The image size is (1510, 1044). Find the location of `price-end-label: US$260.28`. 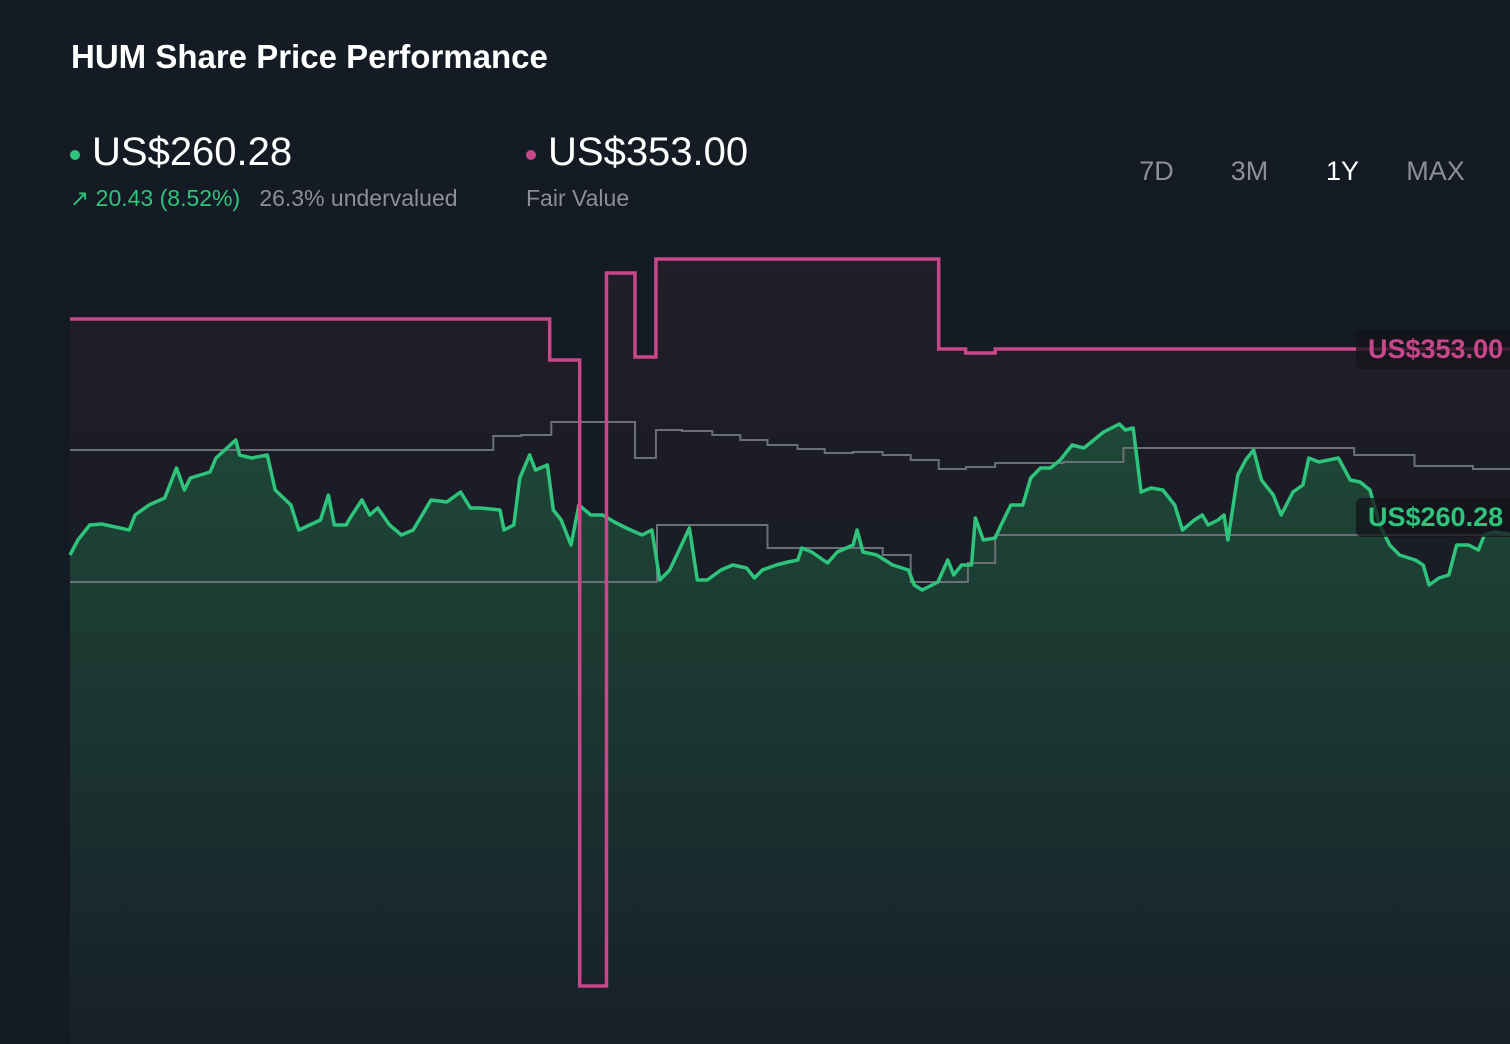

price-end-label: US$260.28 is located at coordinates (1433, 517).